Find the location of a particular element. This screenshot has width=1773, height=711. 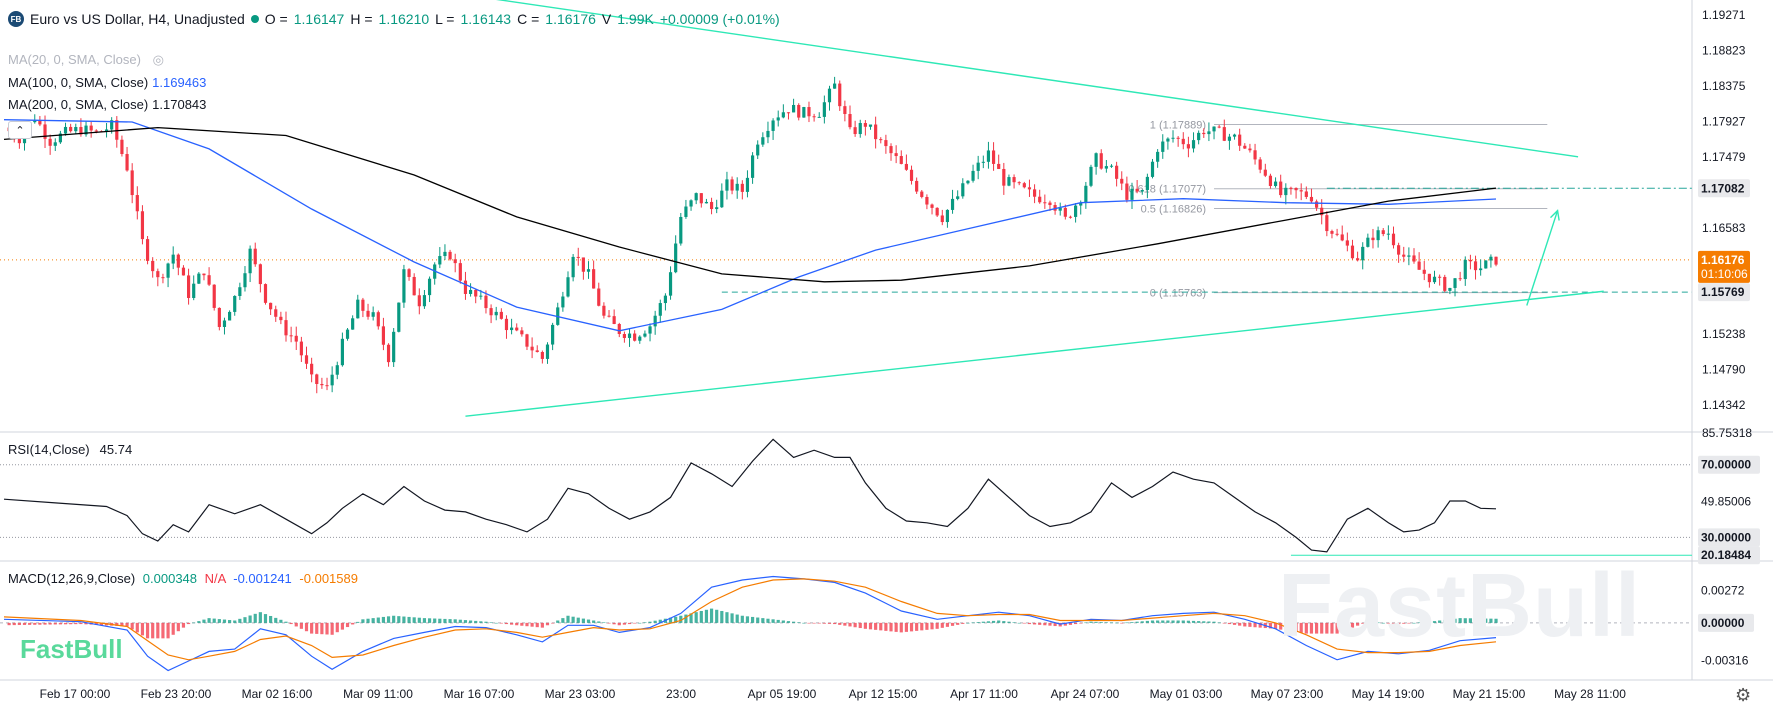

rsi-legend: RSI(14,Close) 45.74 is located at coordinates (70, 449).